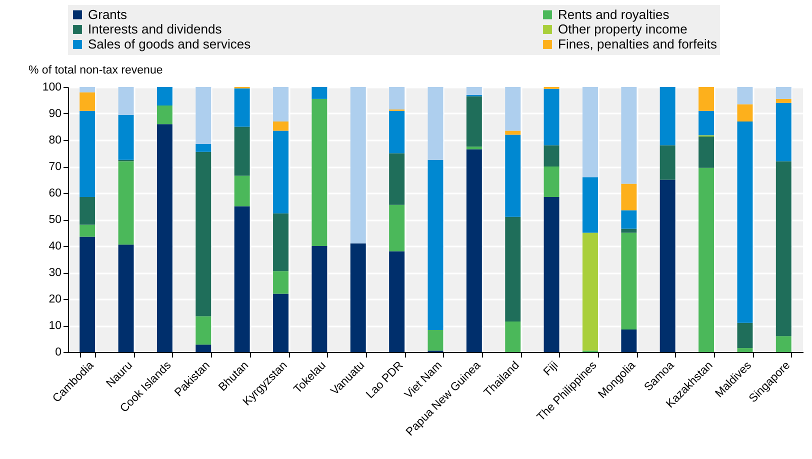 The width and height of the screenshot is (812, 459). Describe the element at coordinates (614, 14) in the screenshot. I see `legend-label: Rents and royalties` at that location.